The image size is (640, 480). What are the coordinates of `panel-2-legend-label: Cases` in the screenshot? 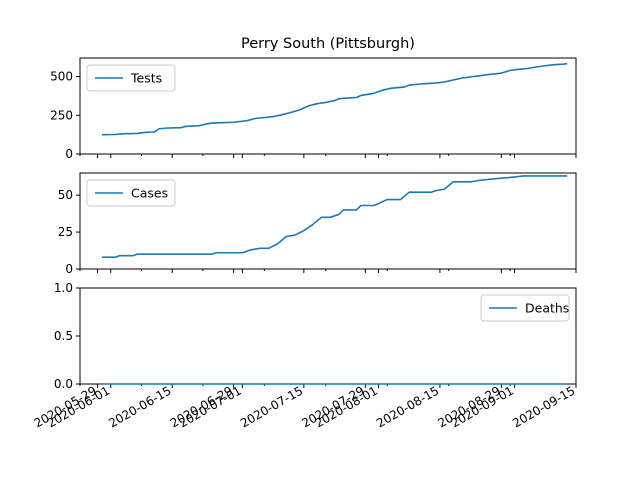 It's located at (149, 193).